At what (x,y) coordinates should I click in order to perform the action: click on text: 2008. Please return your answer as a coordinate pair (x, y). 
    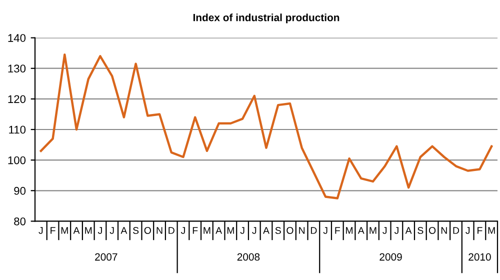
    Looking at the image, I should click on (248, 257).